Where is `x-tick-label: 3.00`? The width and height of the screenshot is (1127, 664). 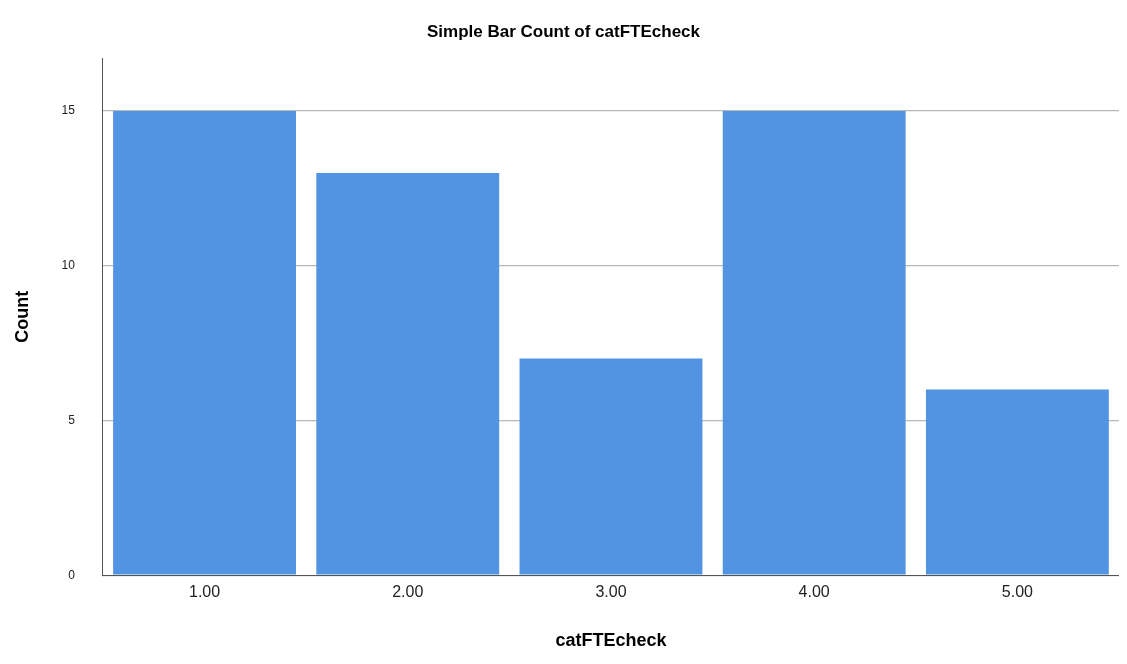
x-tick-label: 3.00 is located at coordinates (611, 592).